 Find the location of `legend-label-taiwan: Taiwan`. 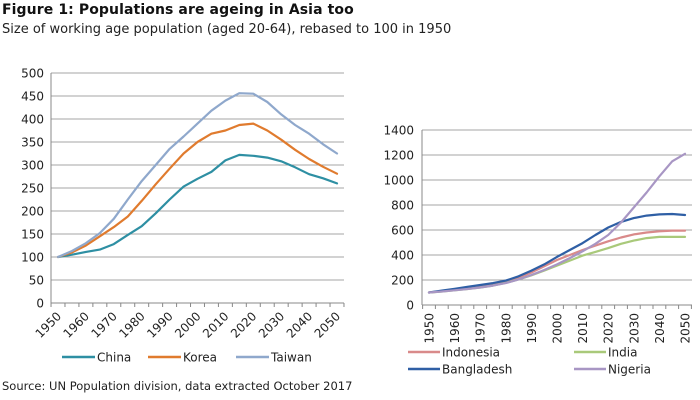

legend-label-taiwan: Taiwan is located at coordinates (291, 358).